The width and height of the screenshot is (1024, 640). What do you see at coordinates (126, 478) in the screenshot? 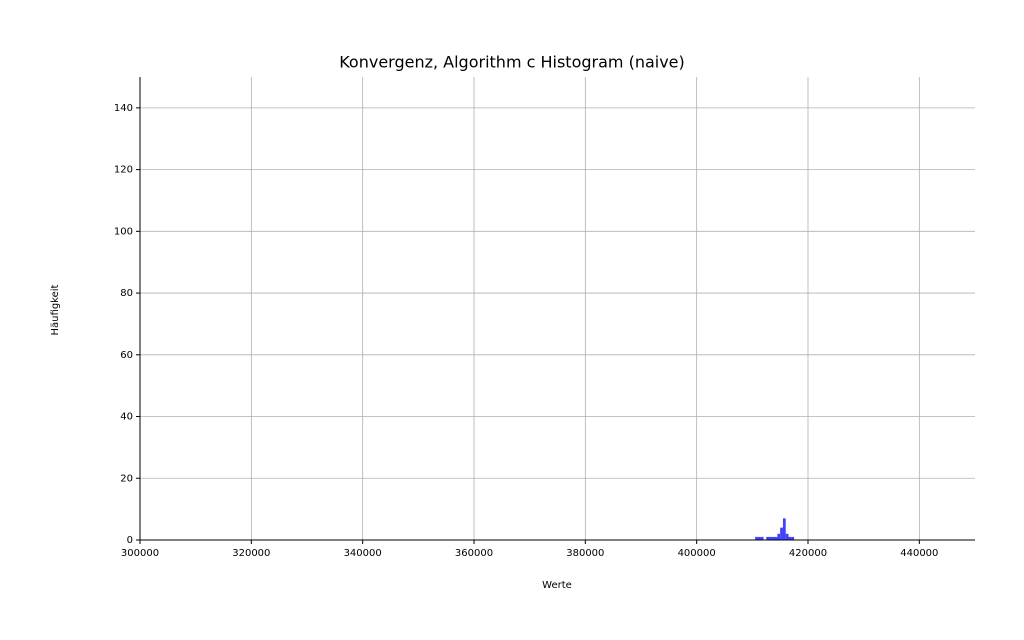
I see `y-tick-label: 20` at bounding box center [126, 478].